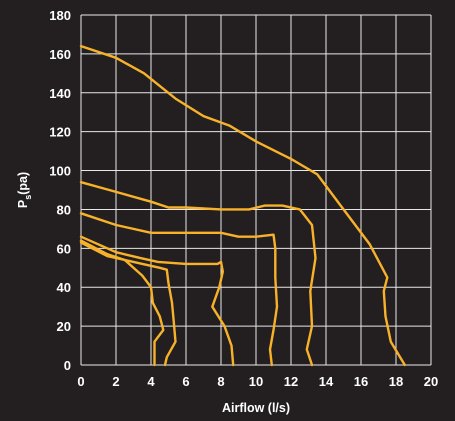  What do you see at coordinates (256, 381) in the screenshot?
I see `x-tick-label: 10` at bounding box center [256, 381].